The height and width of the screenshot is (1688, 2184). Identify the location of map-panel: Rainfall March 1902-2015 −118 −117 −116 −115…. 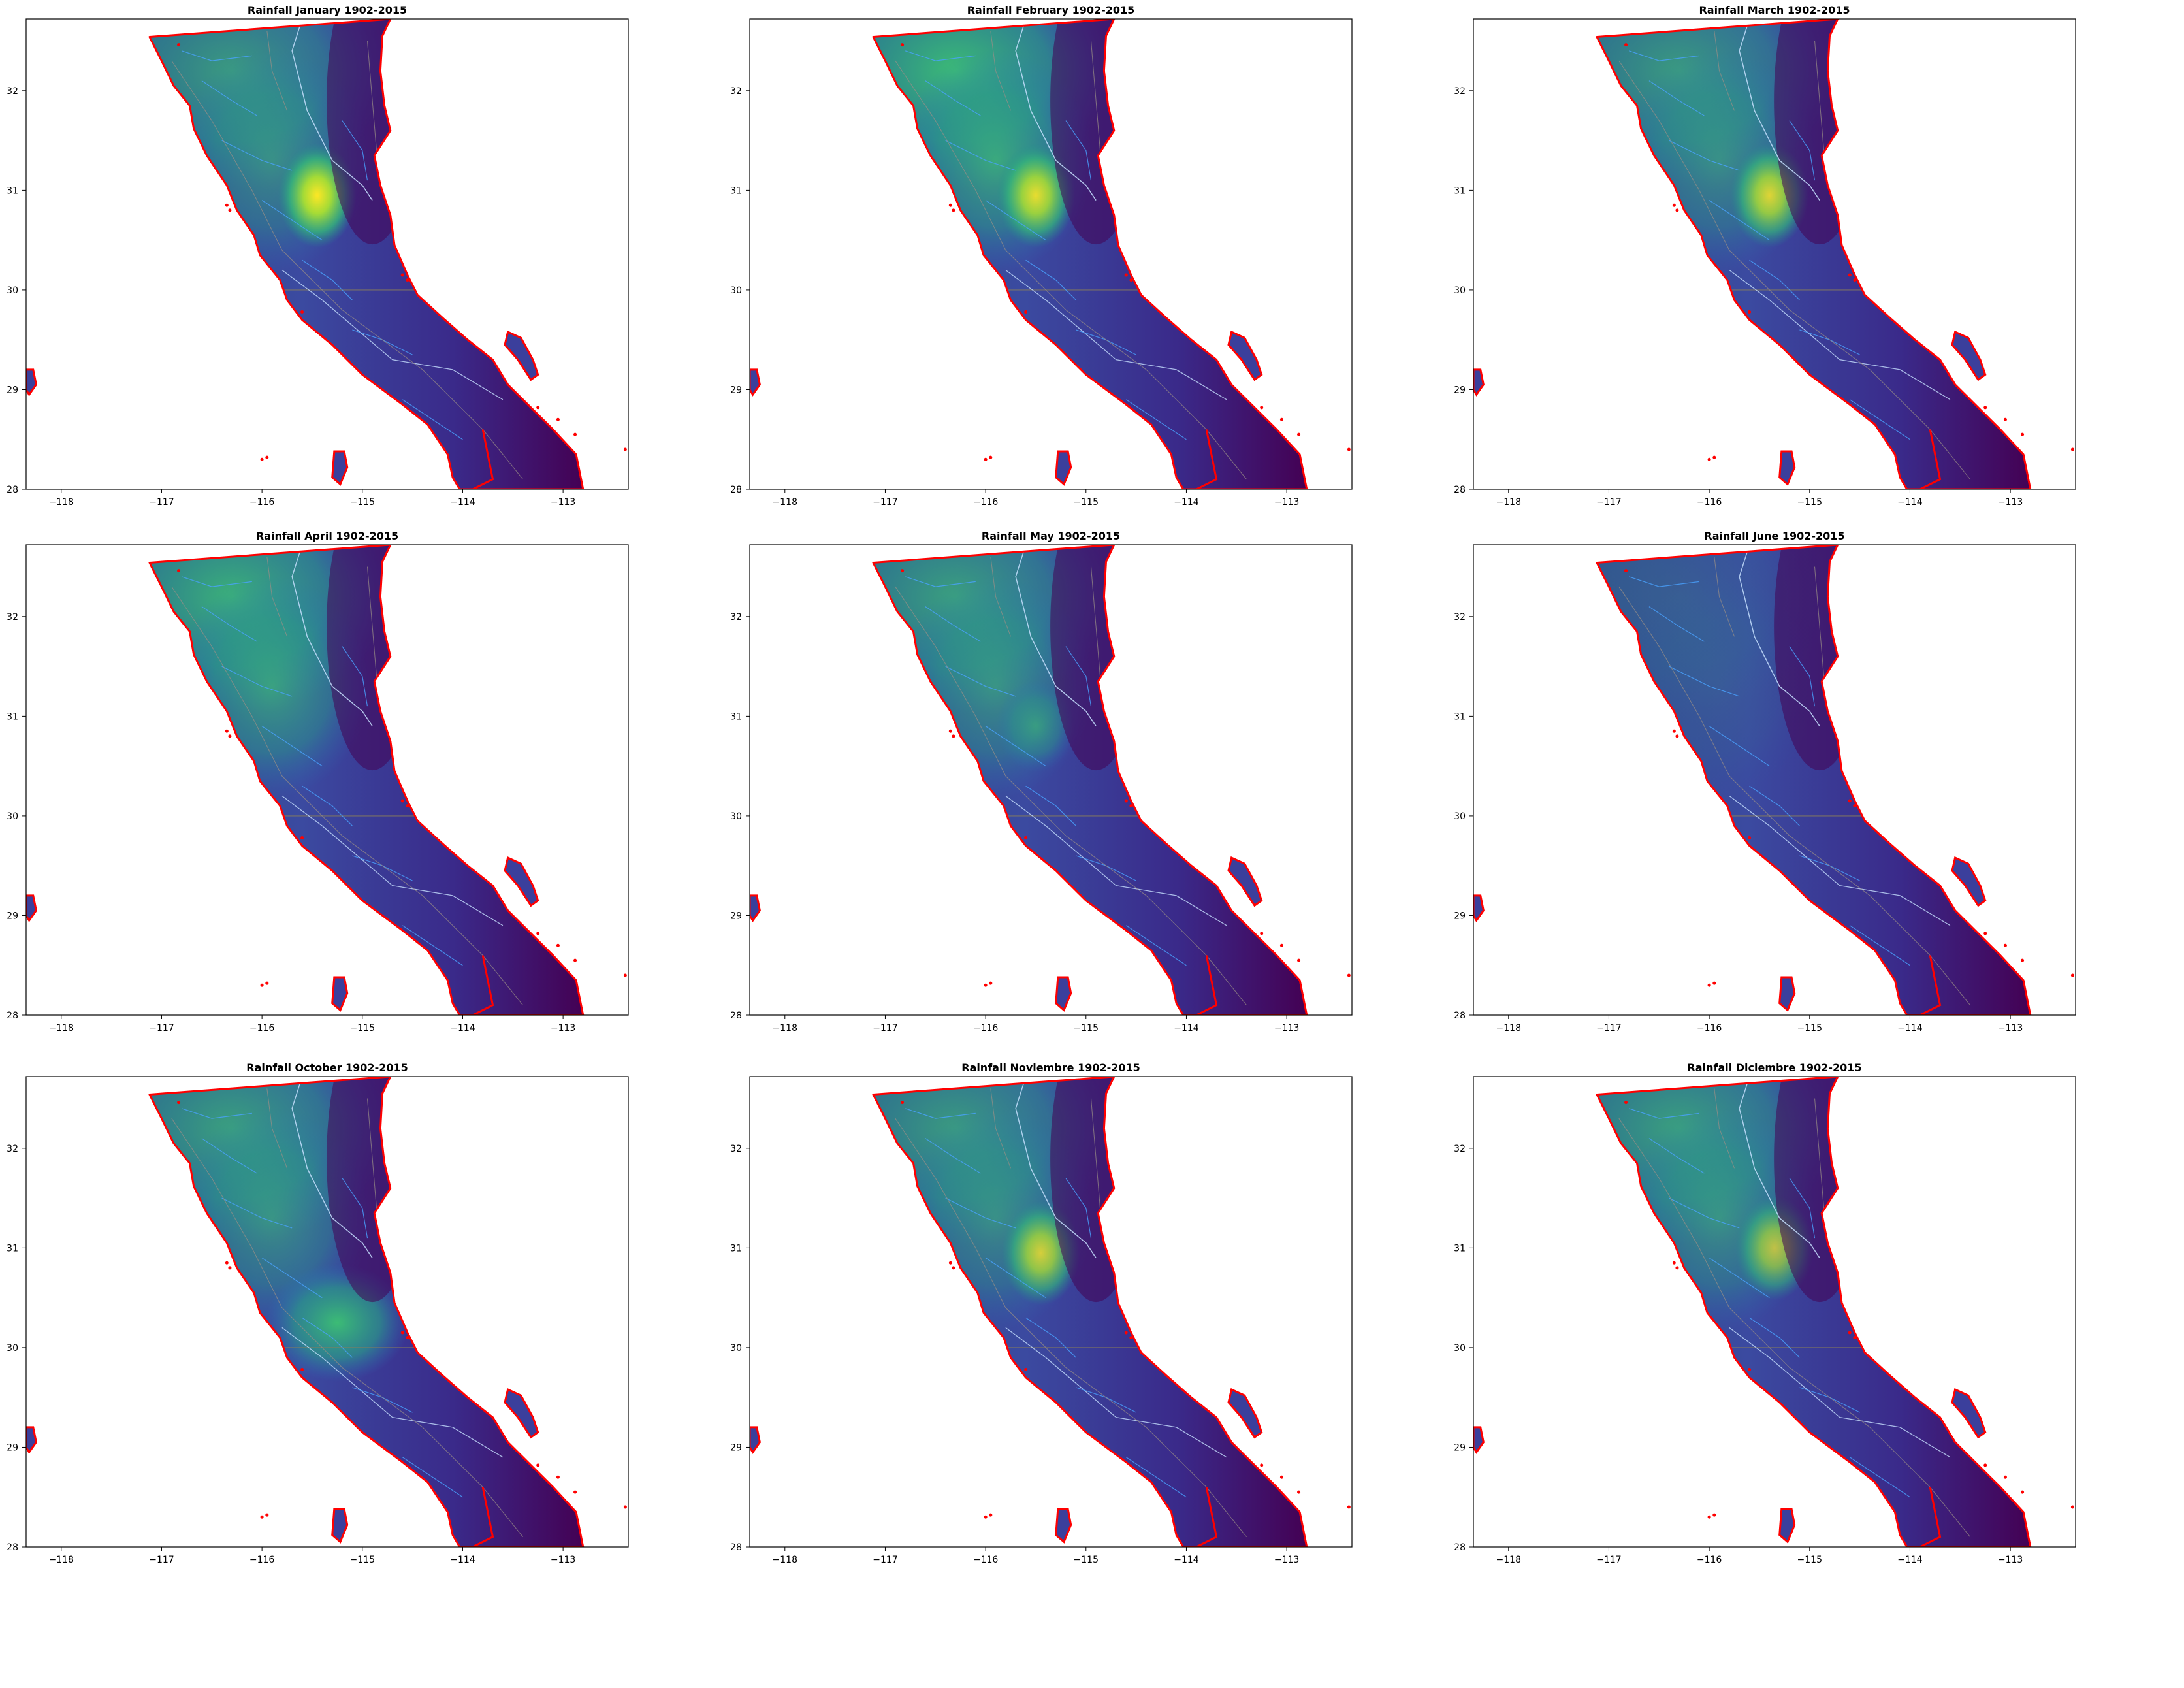
(1765, 256).